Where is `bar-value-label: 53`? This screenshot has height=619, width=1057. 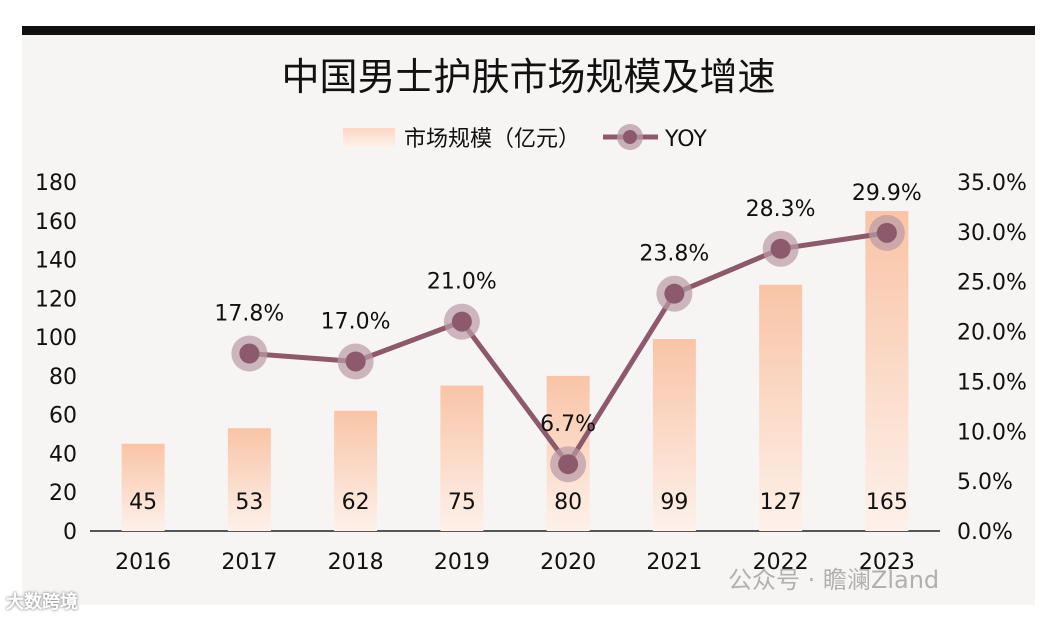 bar-value-label: 53 is located at coordinates (249, 502).